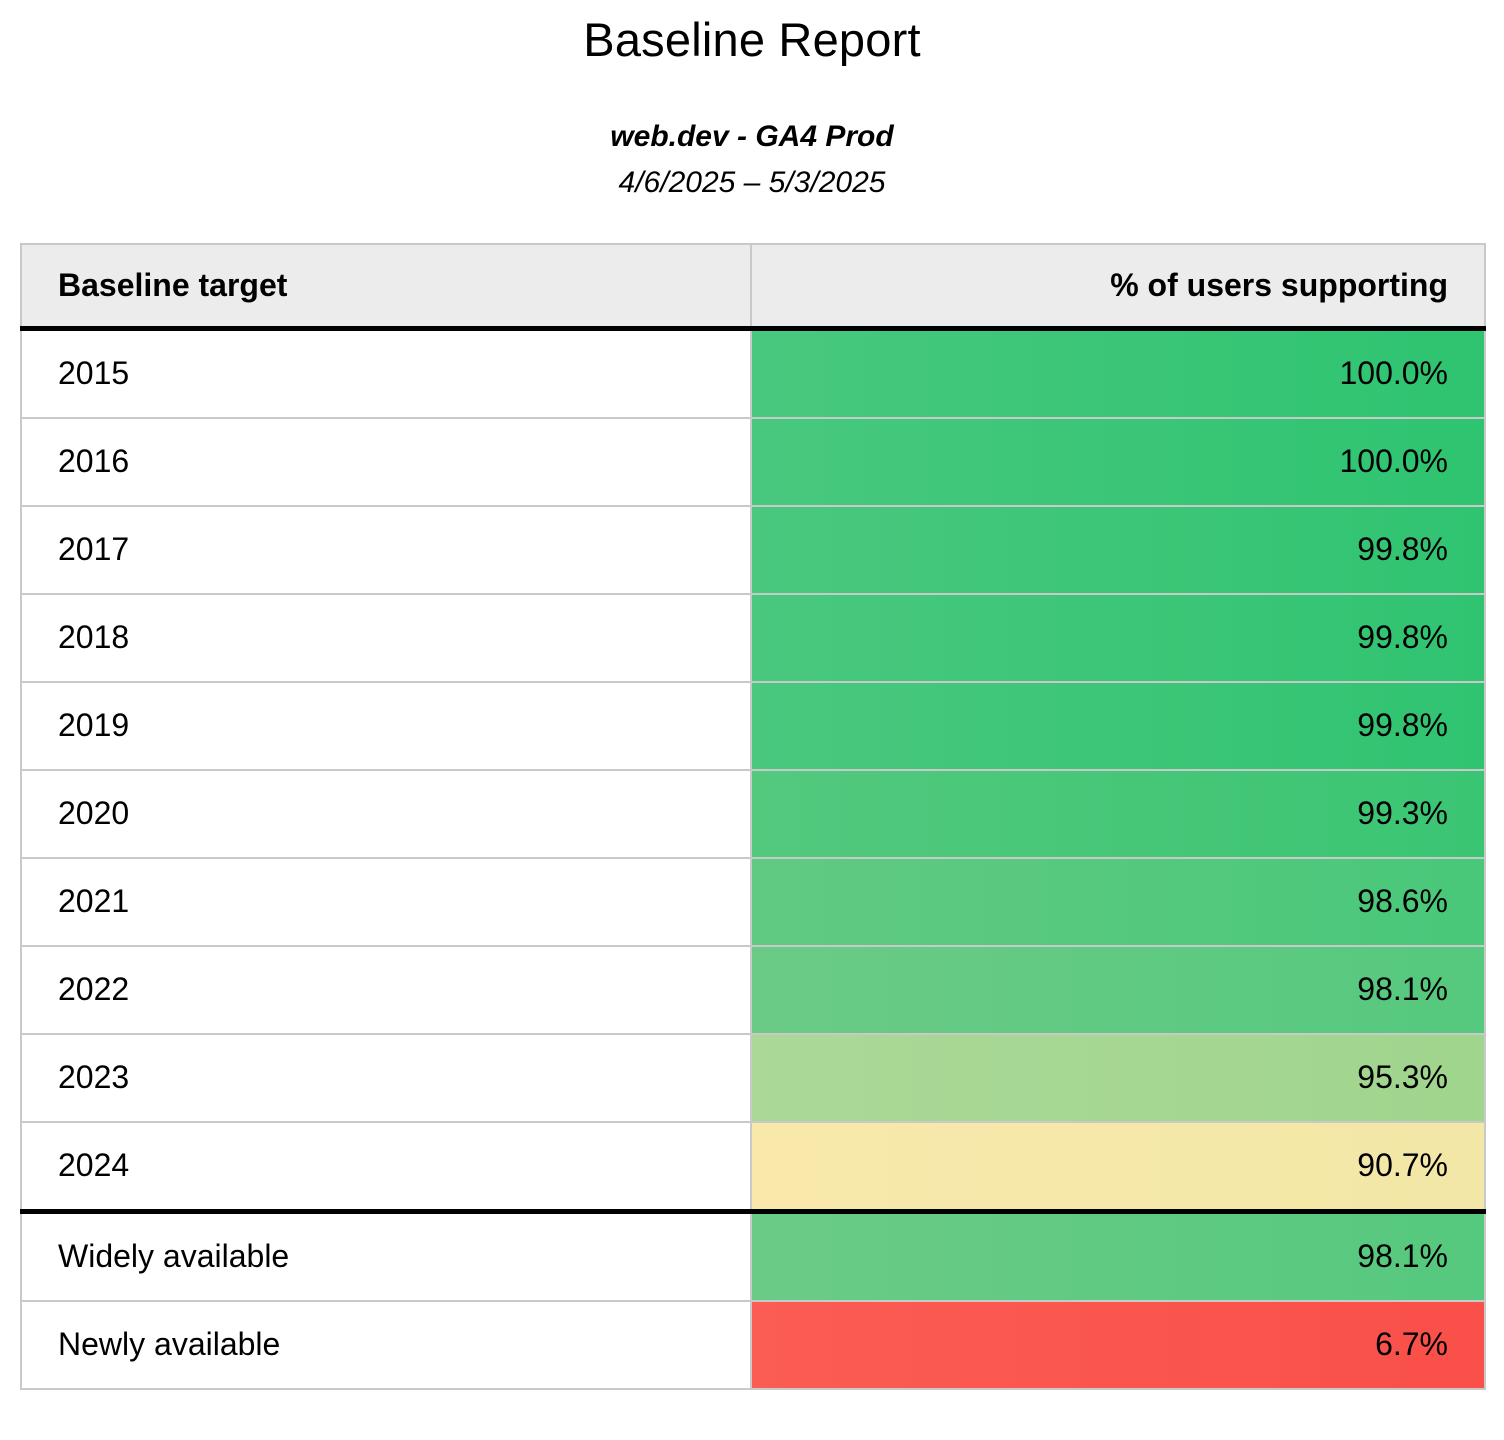 Image resolution: width=1504 pixels, height=1440 pixels. I want to click on table-row: 2020 99.3%, so click(753, 813).